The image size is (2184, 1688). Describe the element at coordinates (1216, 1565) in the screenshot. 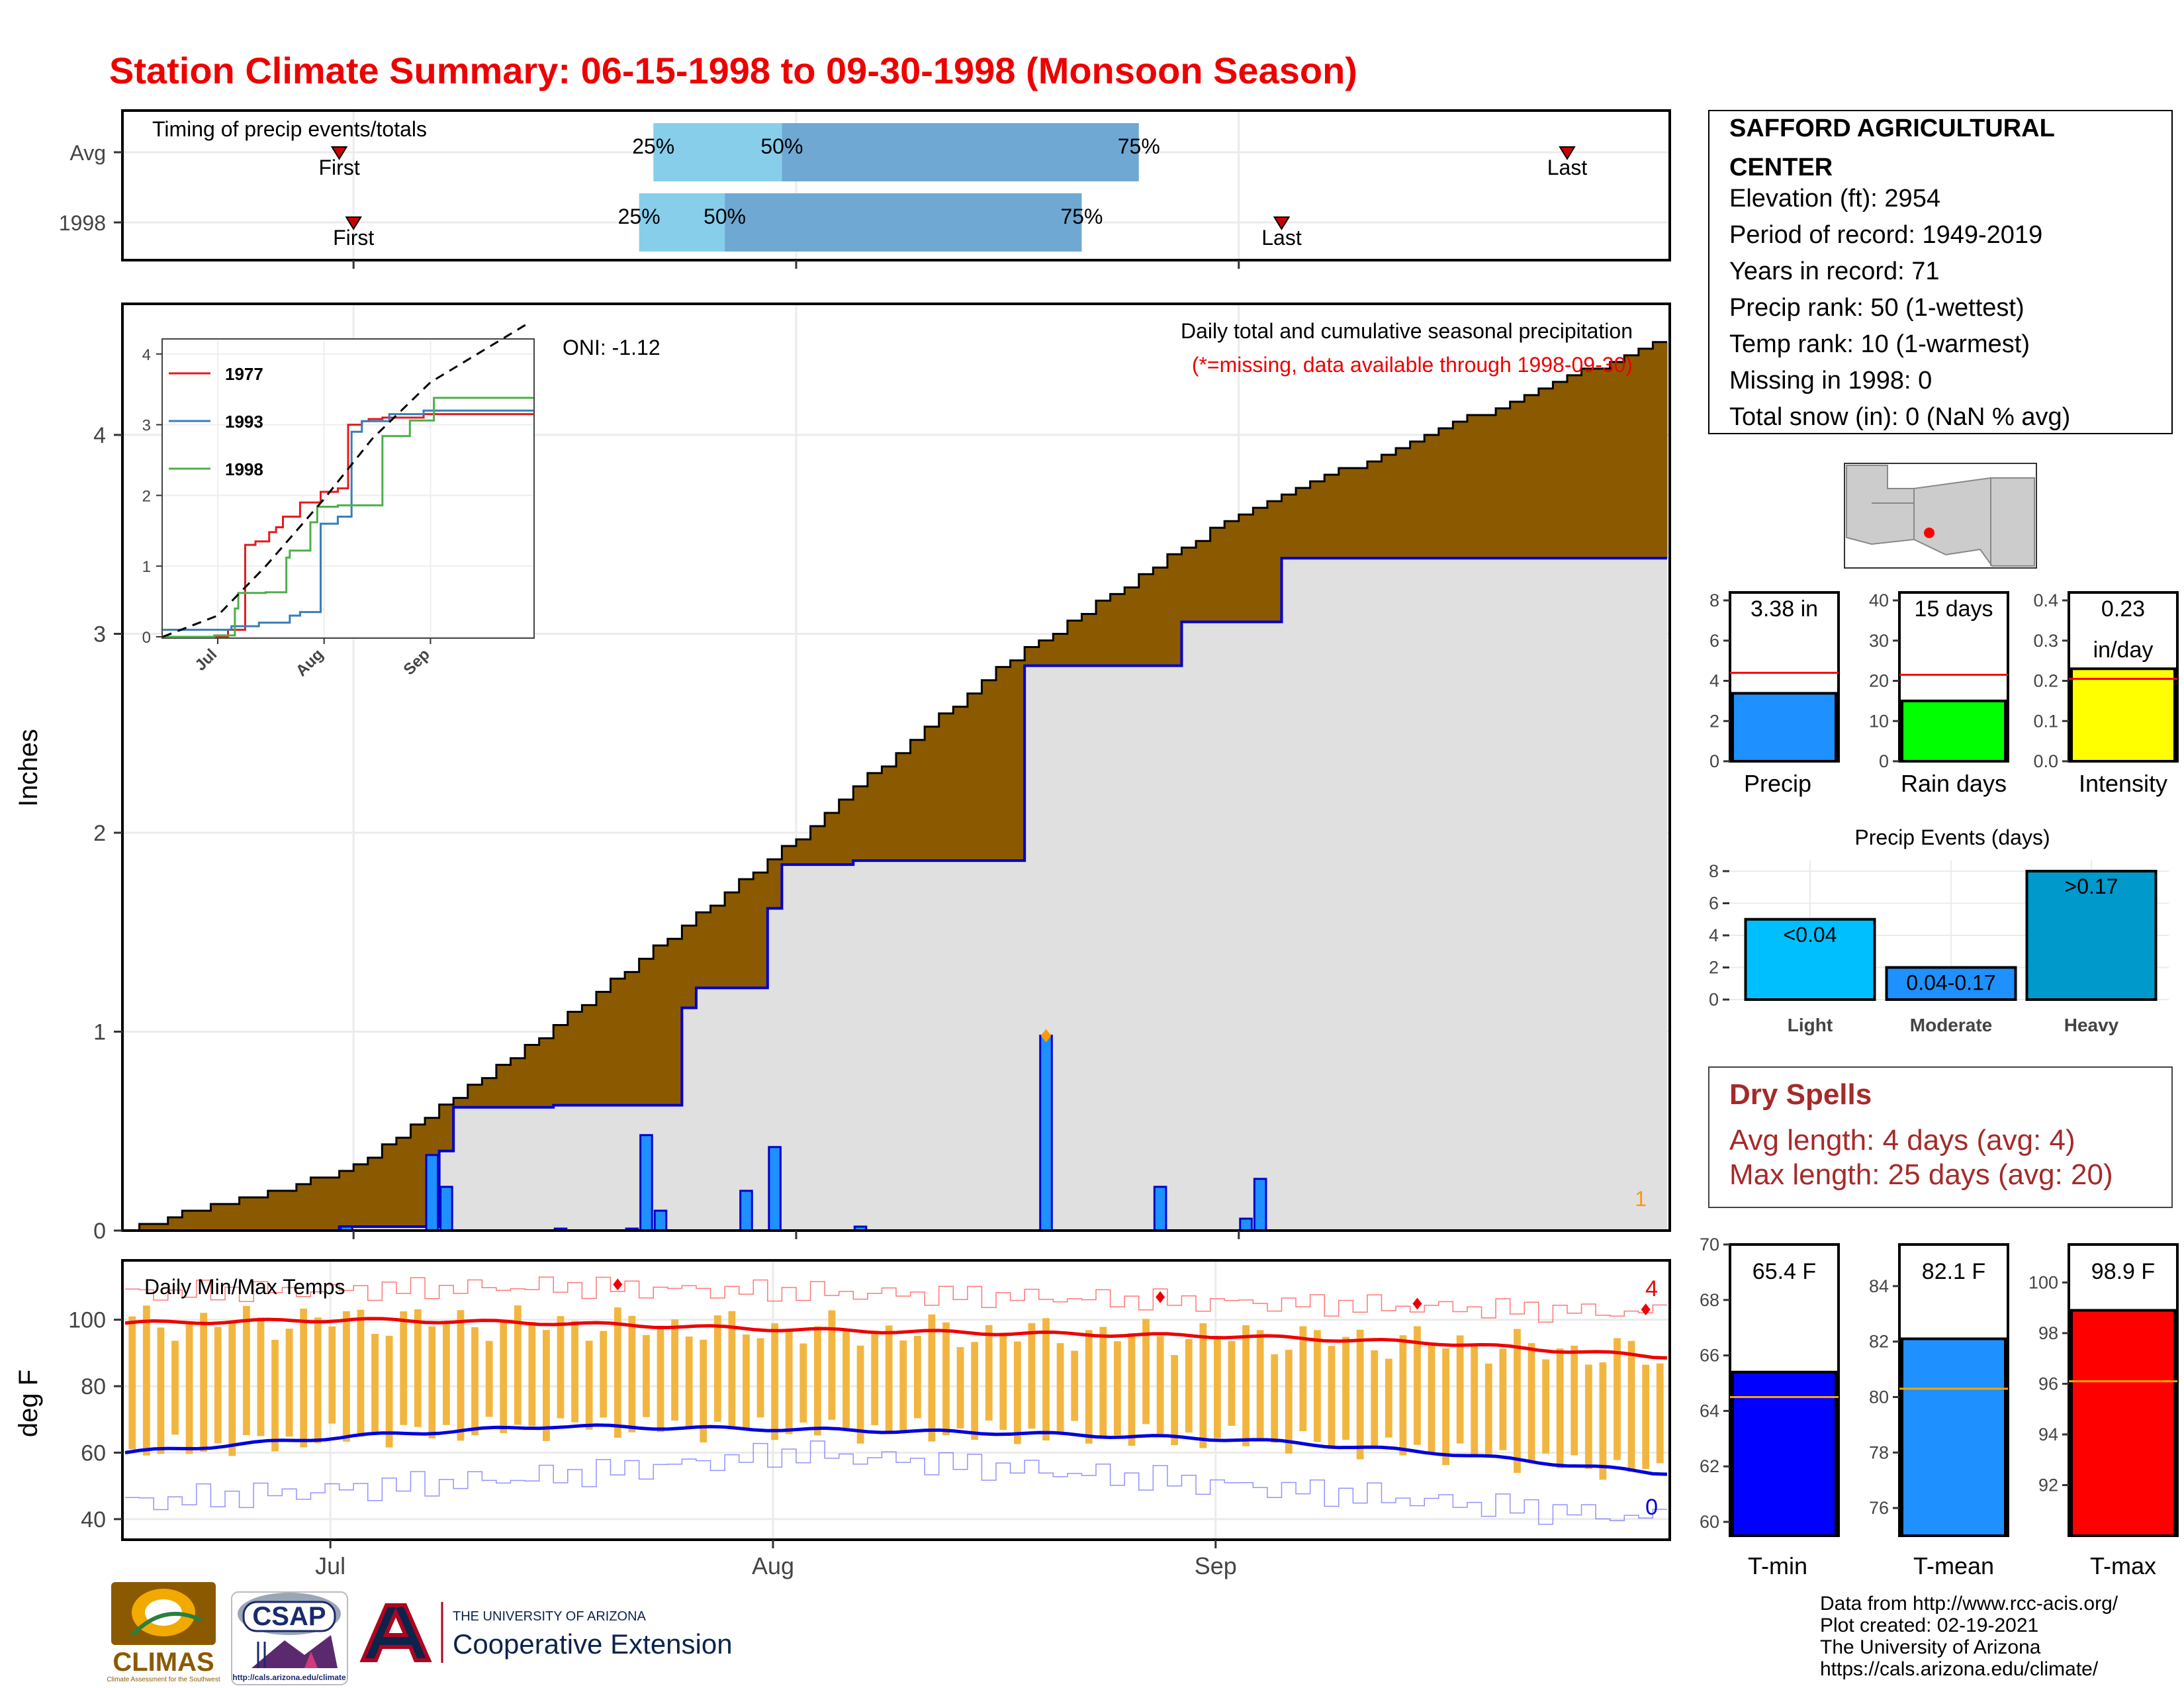

I see `temp-xtick-label: Sep` at that location.